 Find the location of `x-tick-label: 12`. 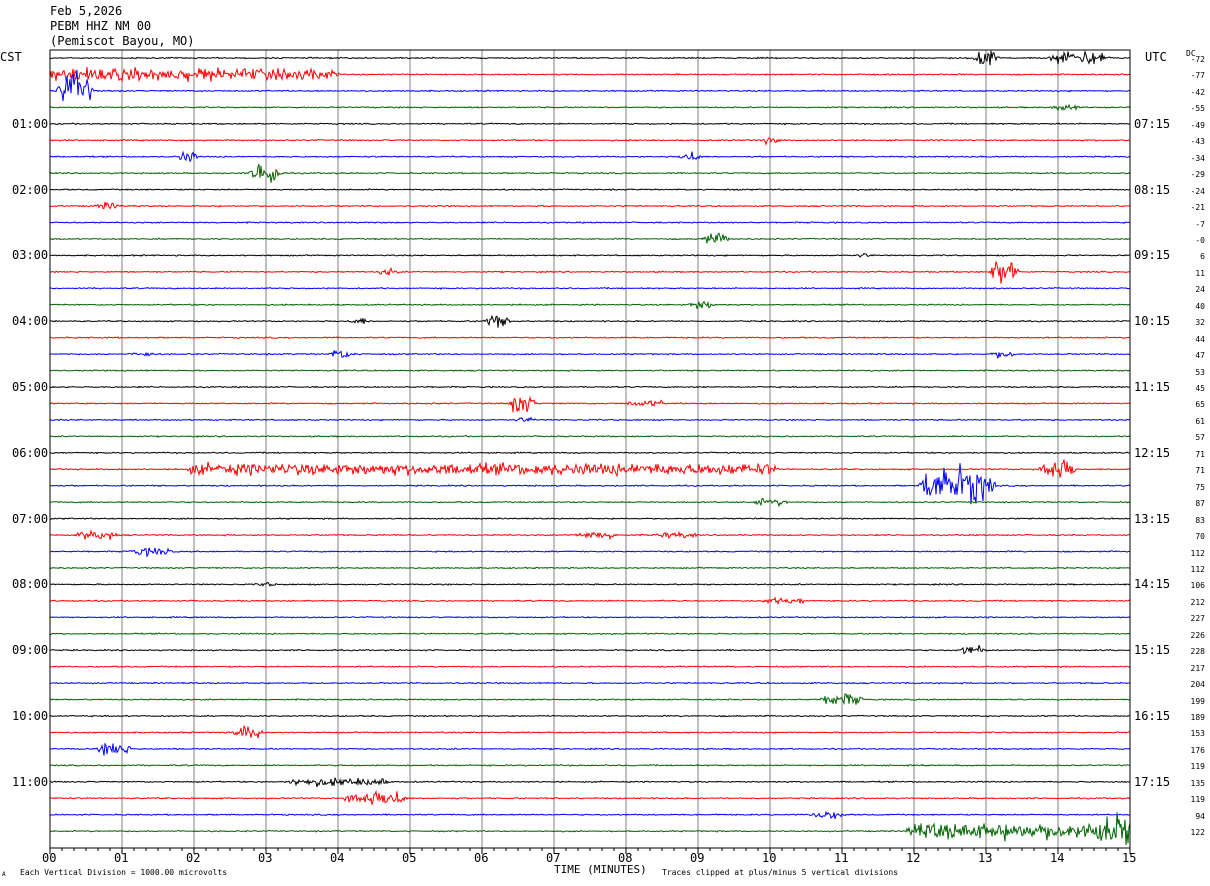

x-tick-label: 12 is located at coordinates (913, 858).